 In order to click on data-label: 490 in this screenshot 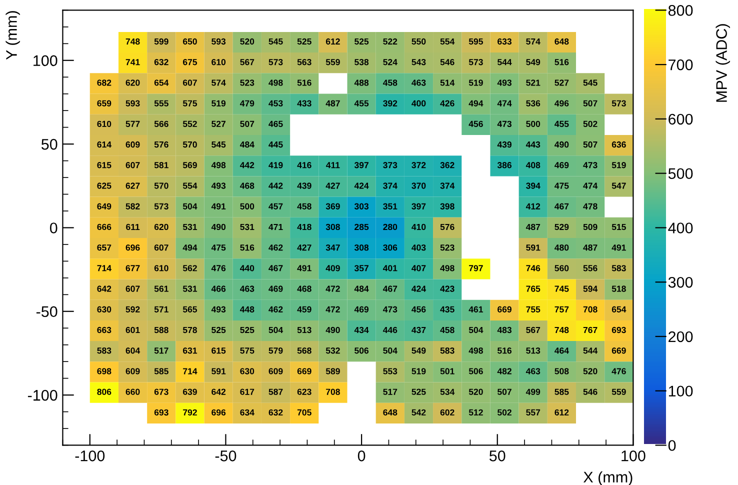, I will do `click(218, 227)`.